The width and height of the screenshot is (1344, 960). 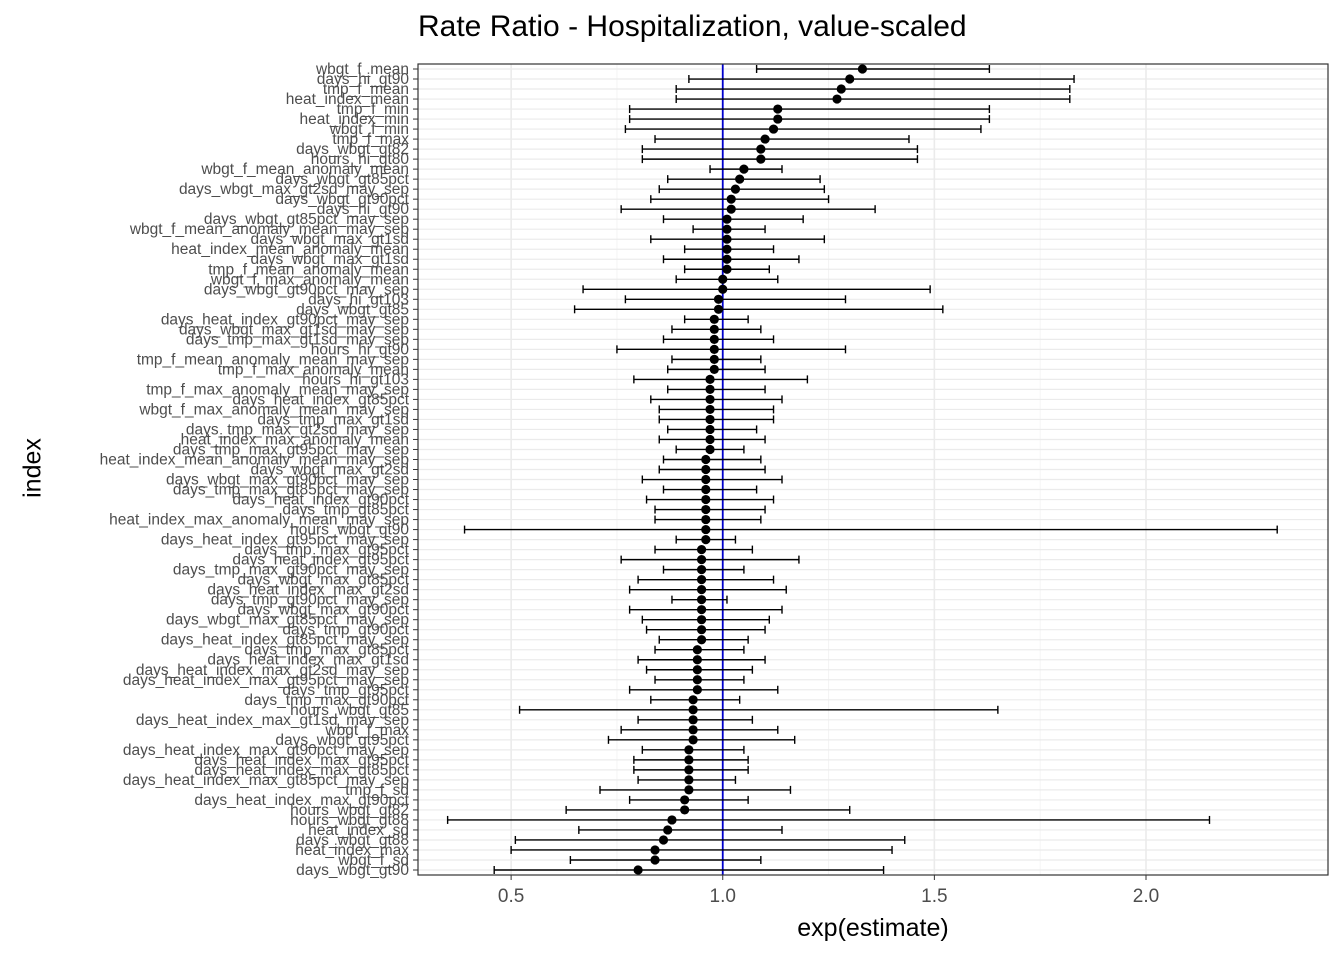 I want to click on y-tick-label: days_wbgt_gt88, so click(x=352, y=840).